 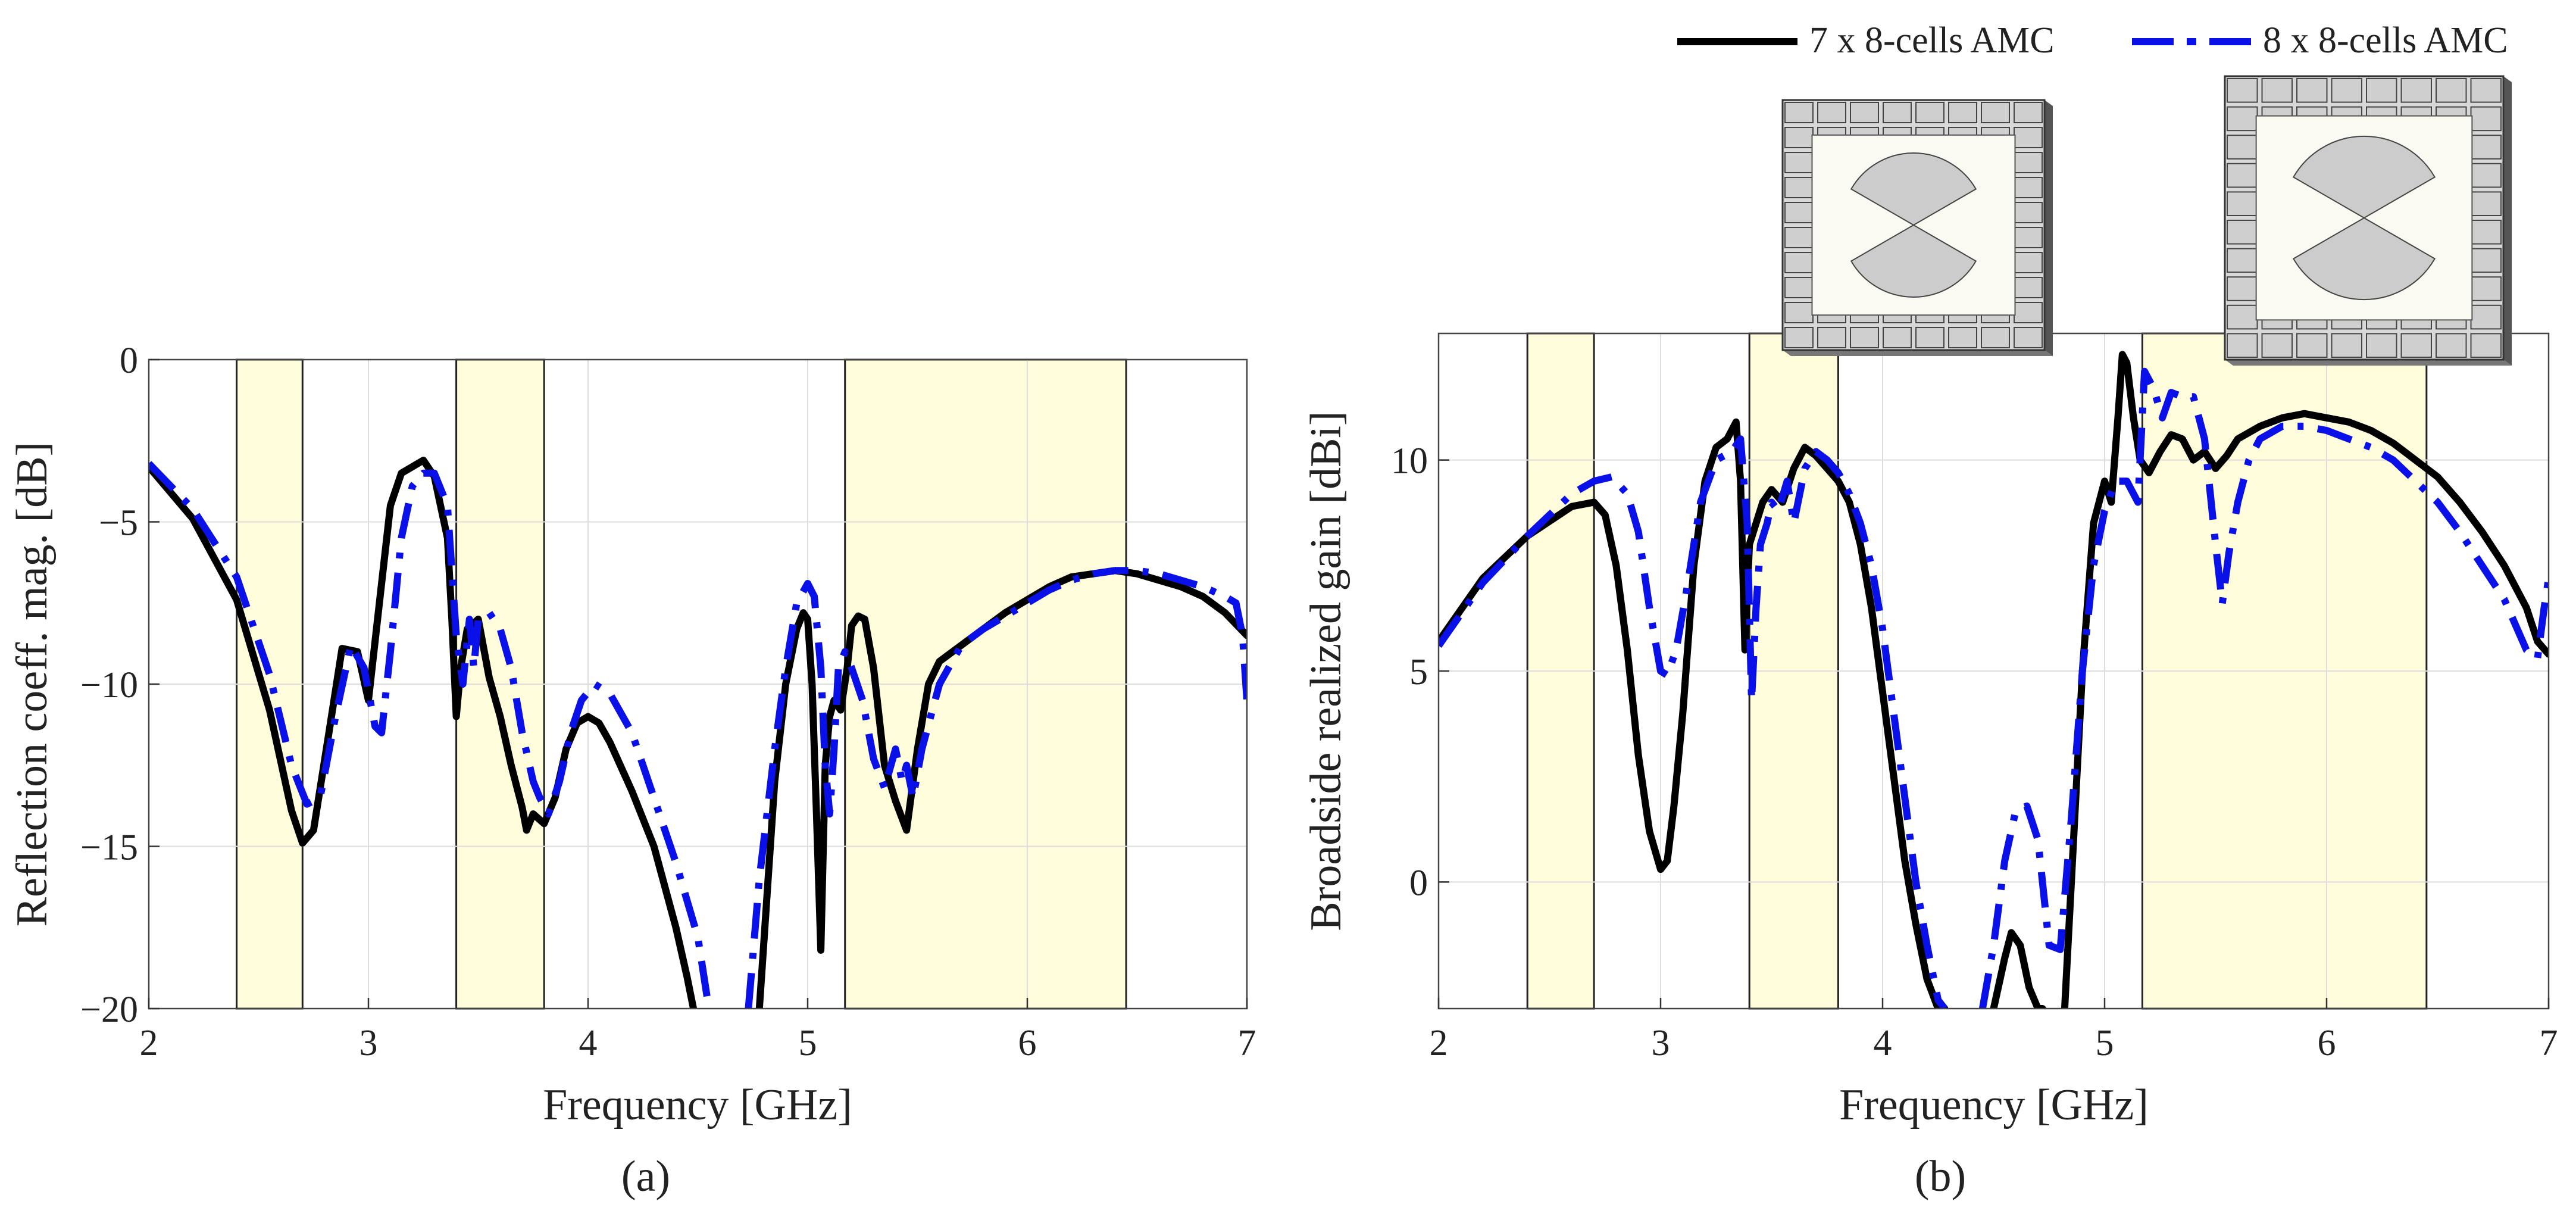 What do you see at coordinates (588, 1043) in the screenshot?
I see `a-x-tick-label-2: 4` at bounding box center [588, 1043].